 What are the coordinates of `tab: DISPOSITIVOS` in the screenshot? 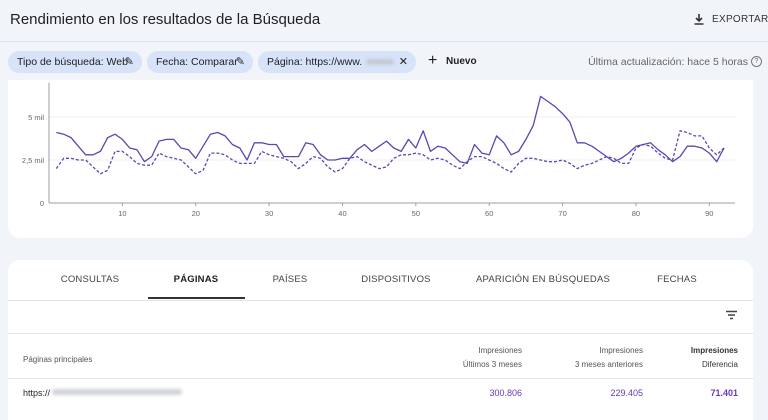 It's located at (396, 279).